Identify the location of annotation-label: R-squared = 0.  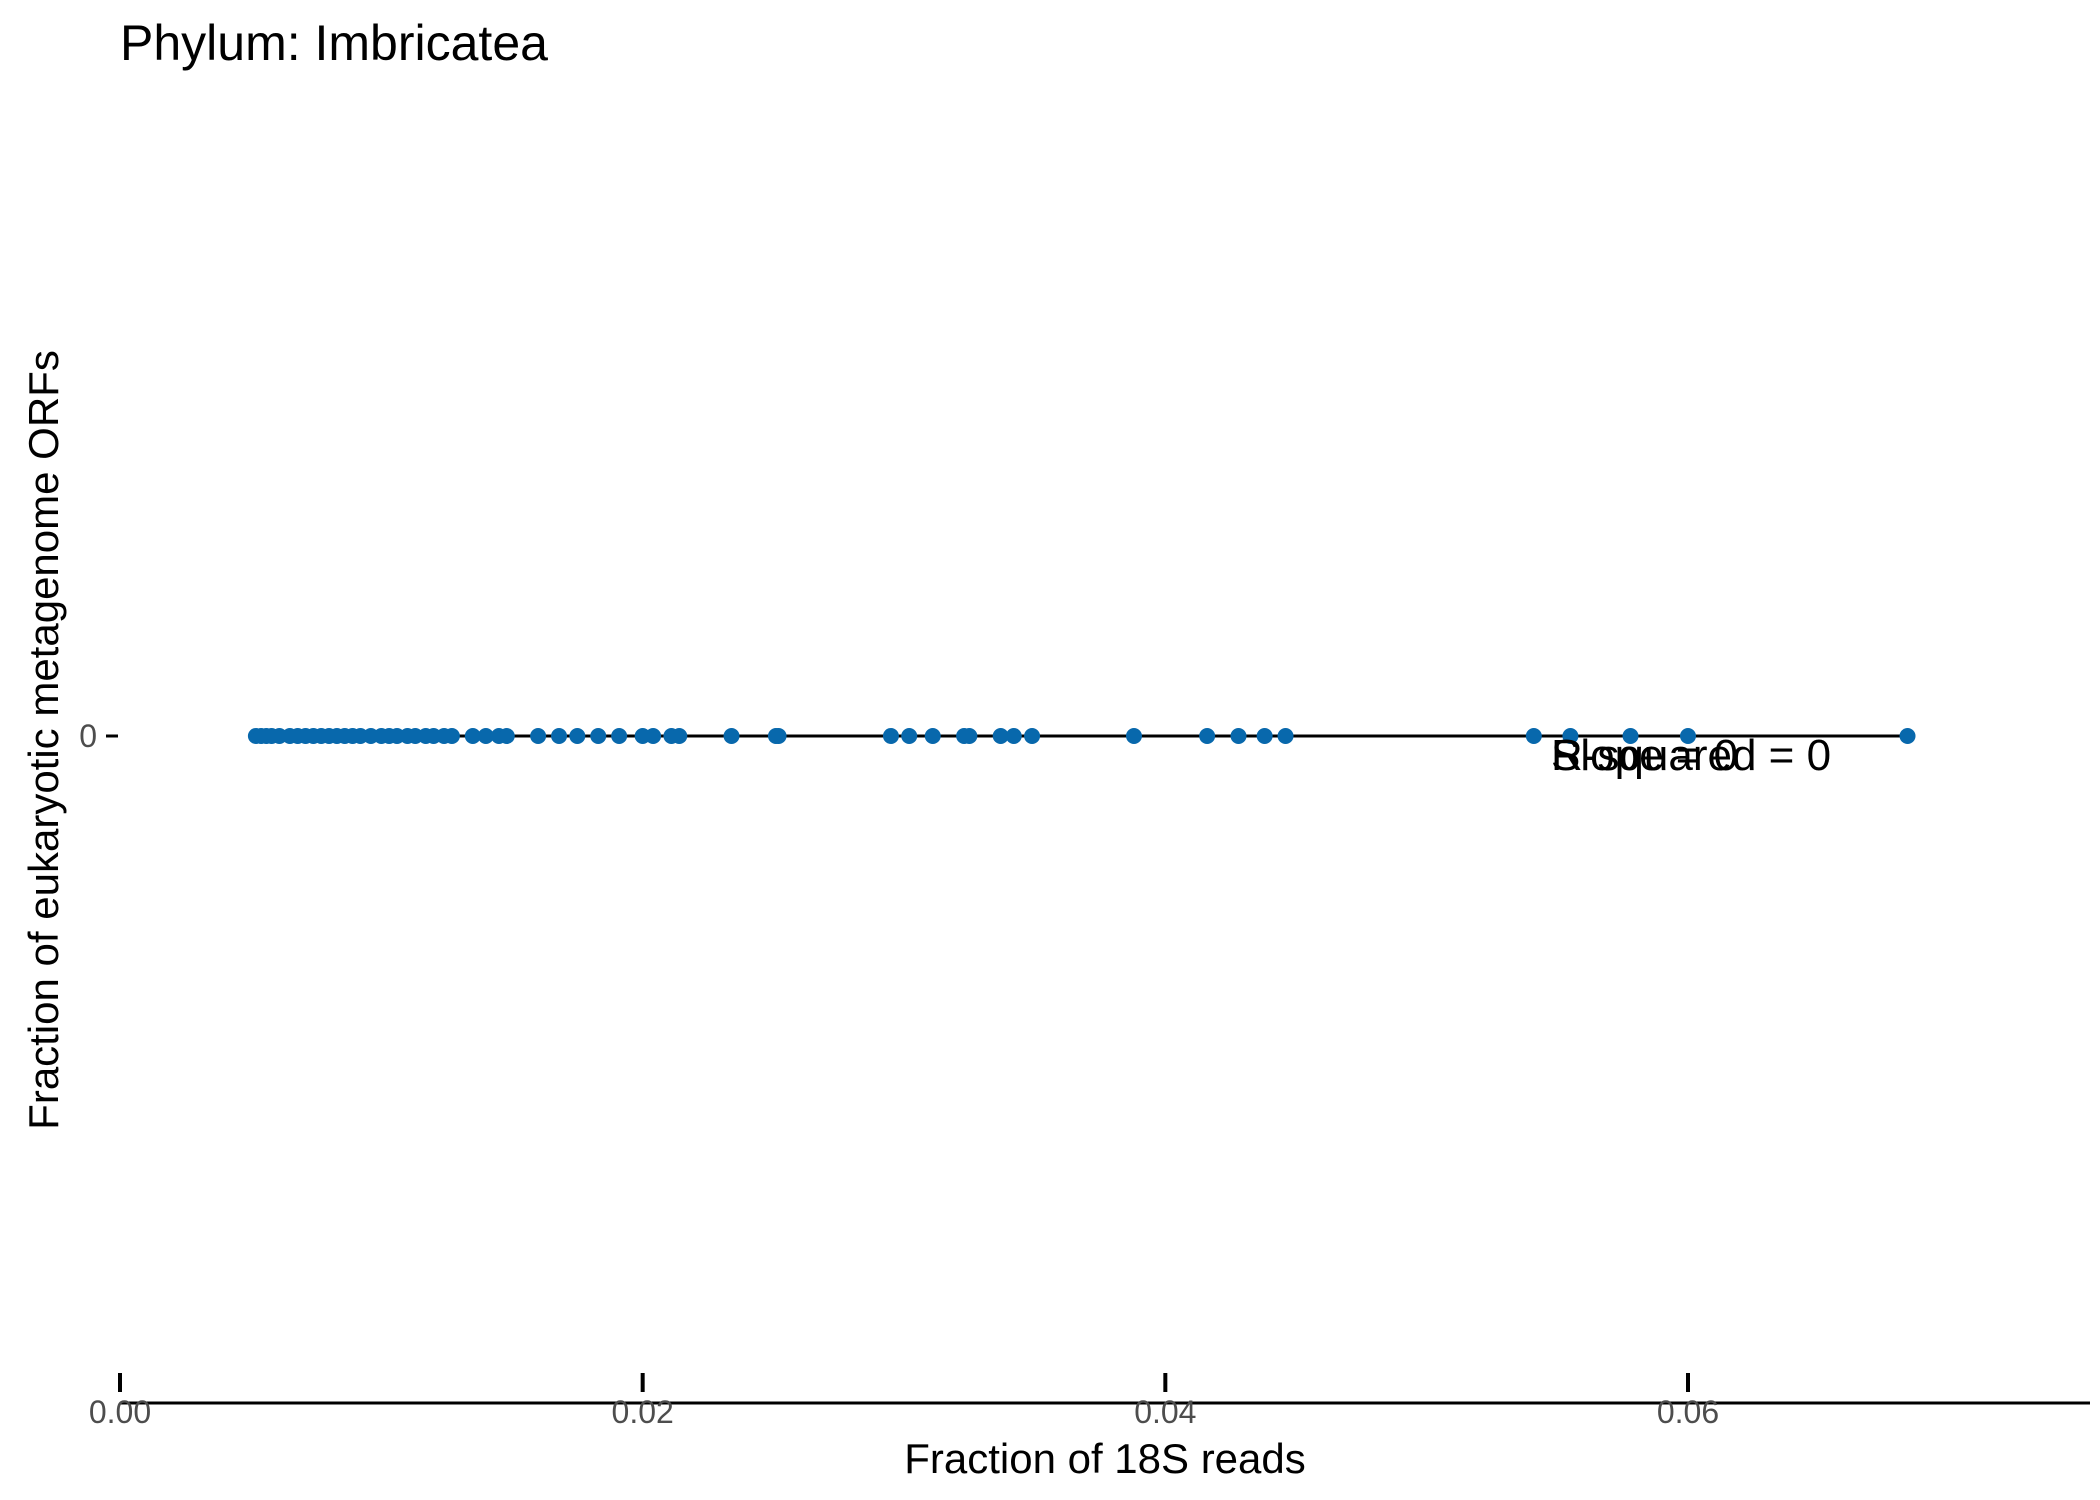
(1691, 755).